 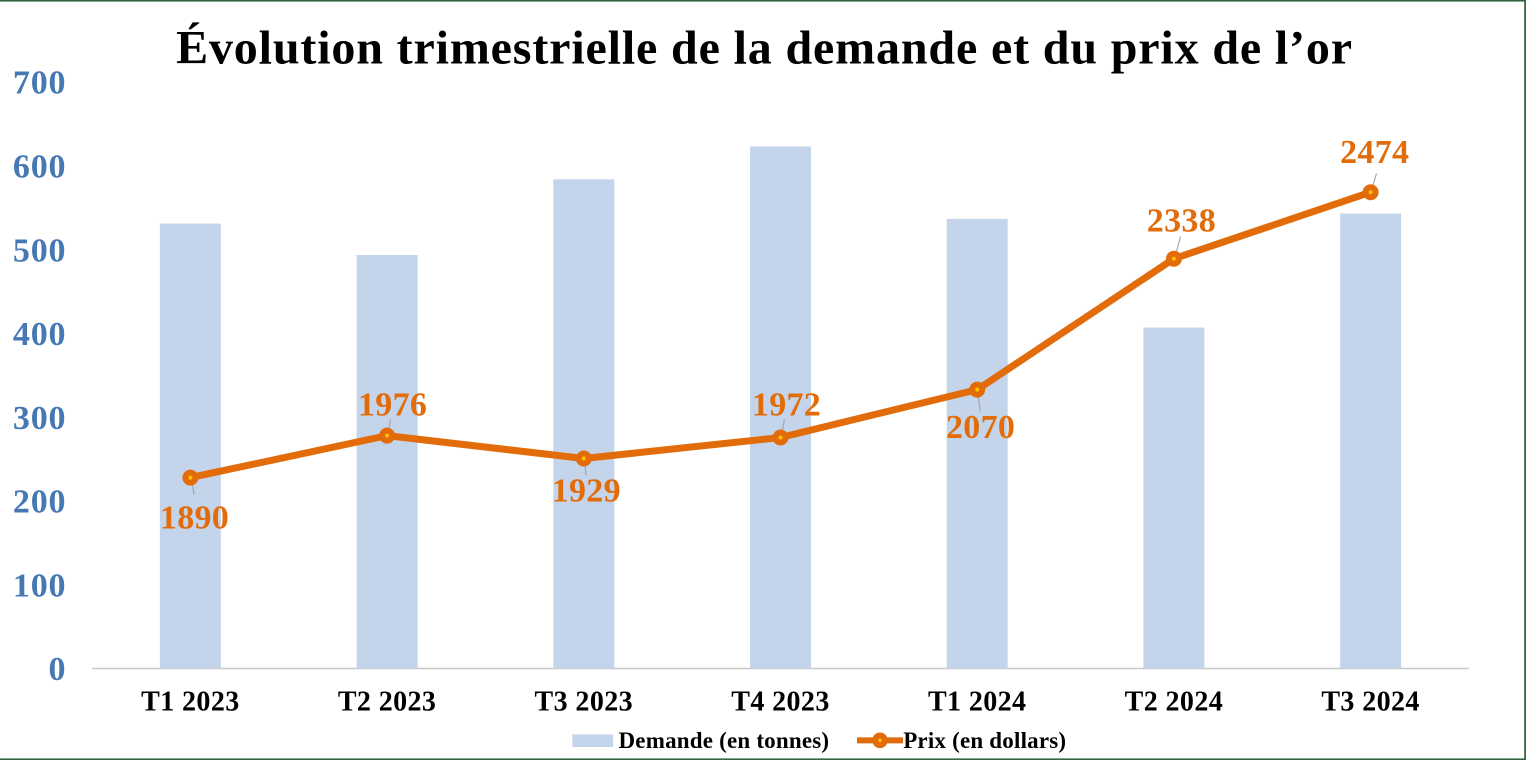 What do you see at coordinates (586, 491) in the screenshot?
I see `svg-text: 1929` at bounding box center [586, 491].